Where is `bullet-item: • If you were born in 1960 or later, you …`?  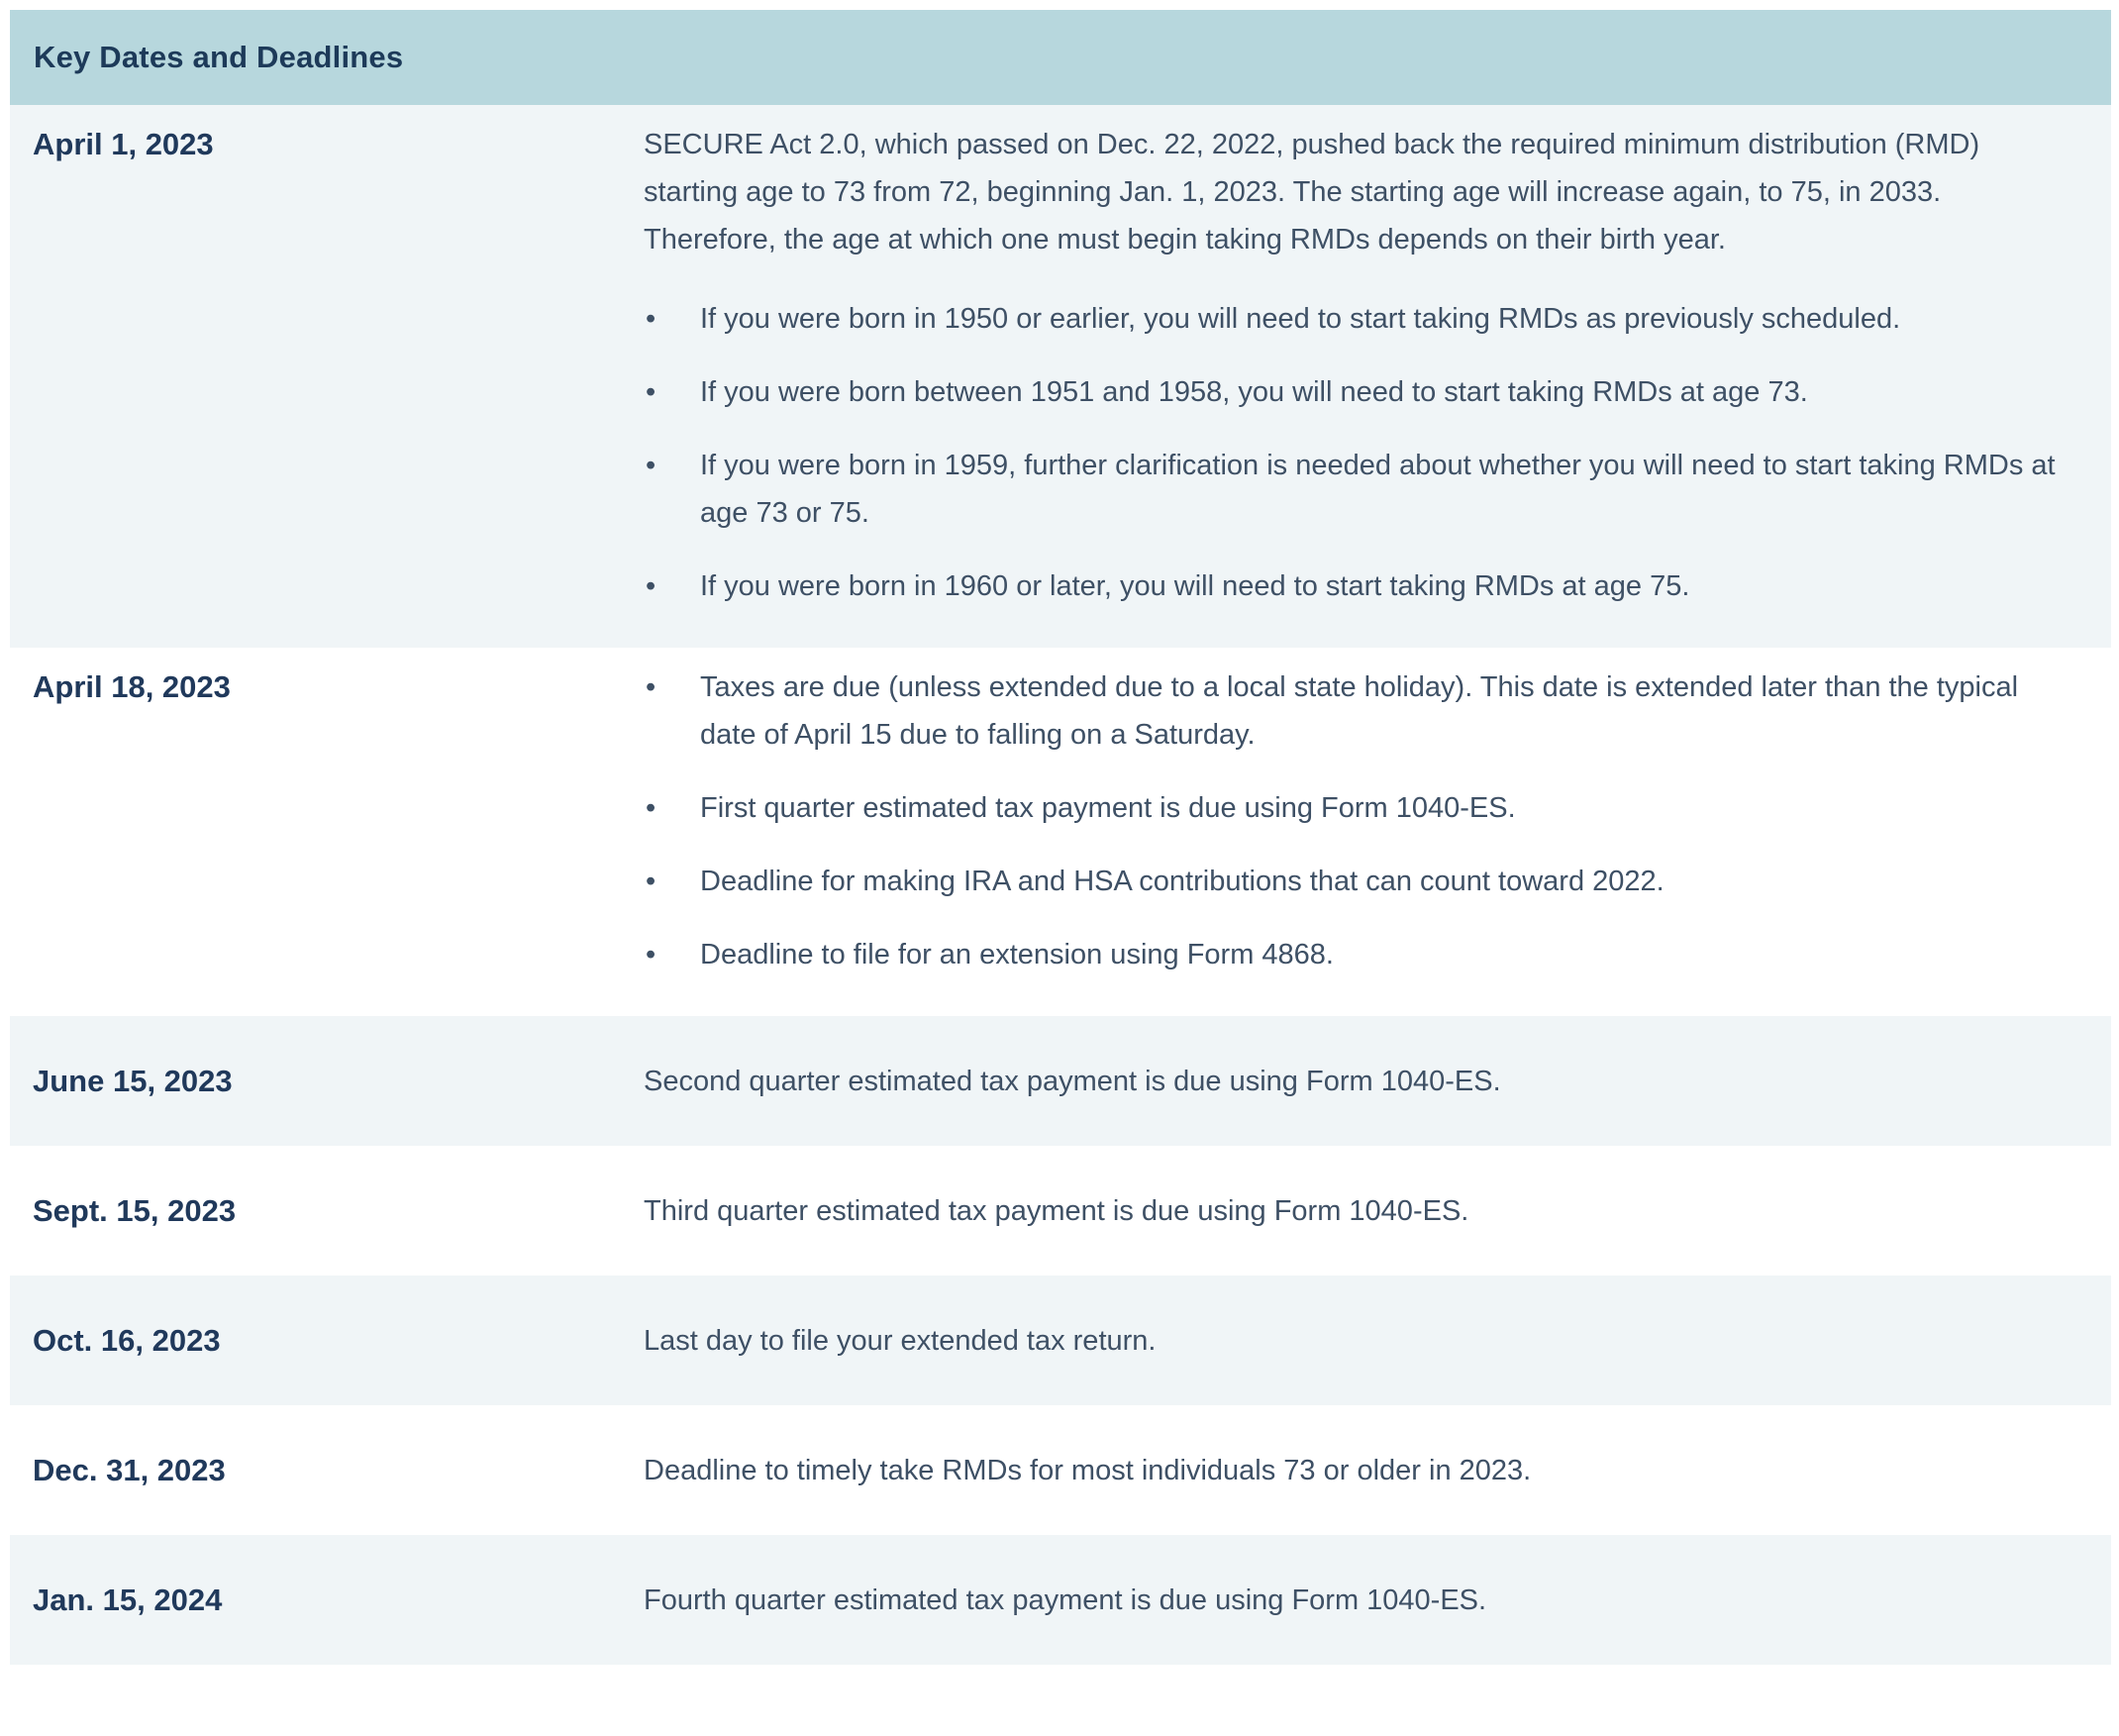 bullet-item: • If you were born in 1960 or later, you … is located at coordinates (1355, 586).